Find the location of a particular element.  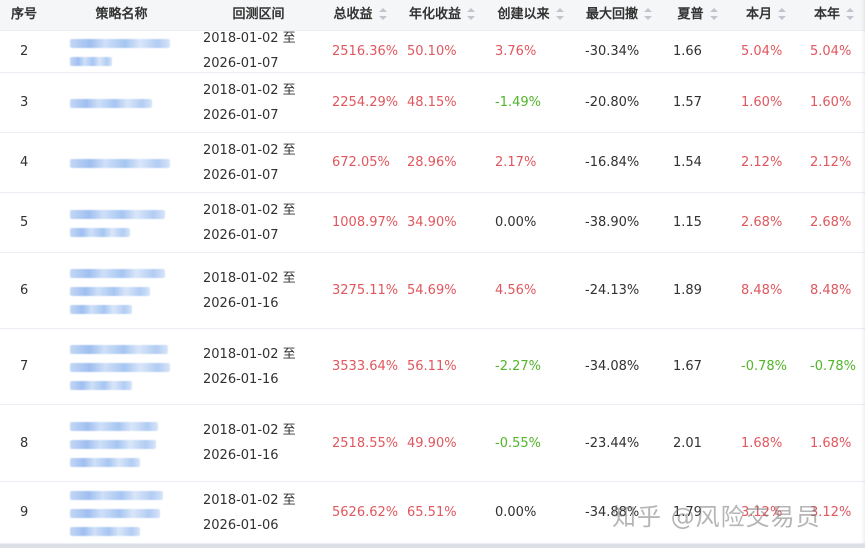

cell-since: 3.76% is located at coordinates (535, 51).